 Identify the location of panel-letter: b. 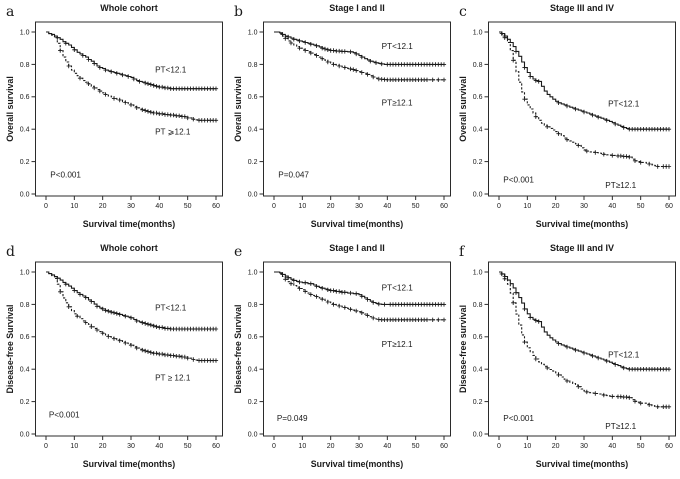
(238, 12).